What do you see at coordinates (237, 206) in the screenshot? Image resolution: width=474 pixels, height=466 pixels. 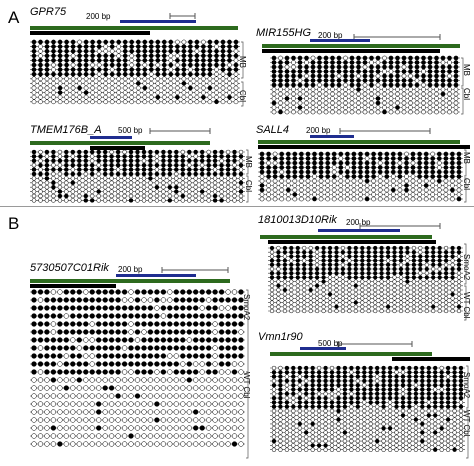 I see `section-divider` at bounding box center [237, 206].